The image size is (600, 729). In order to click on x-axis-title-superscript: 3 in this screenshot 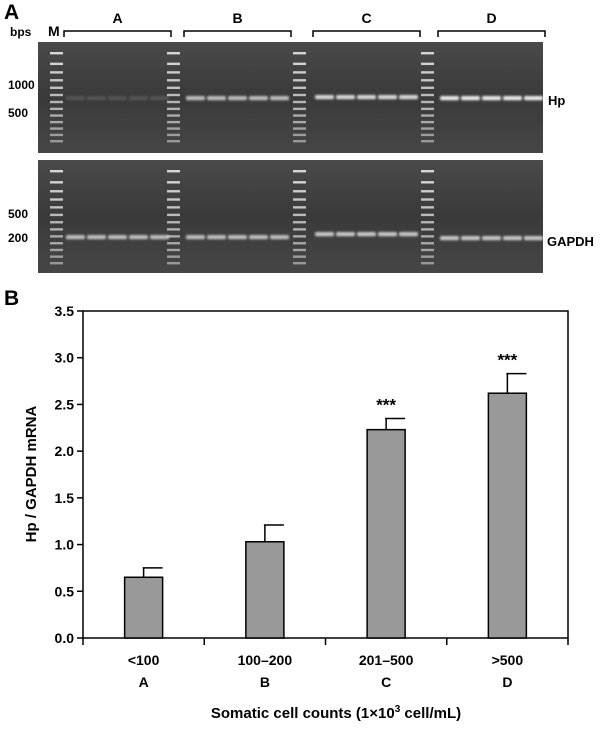, I will do `click(398, 709)`.